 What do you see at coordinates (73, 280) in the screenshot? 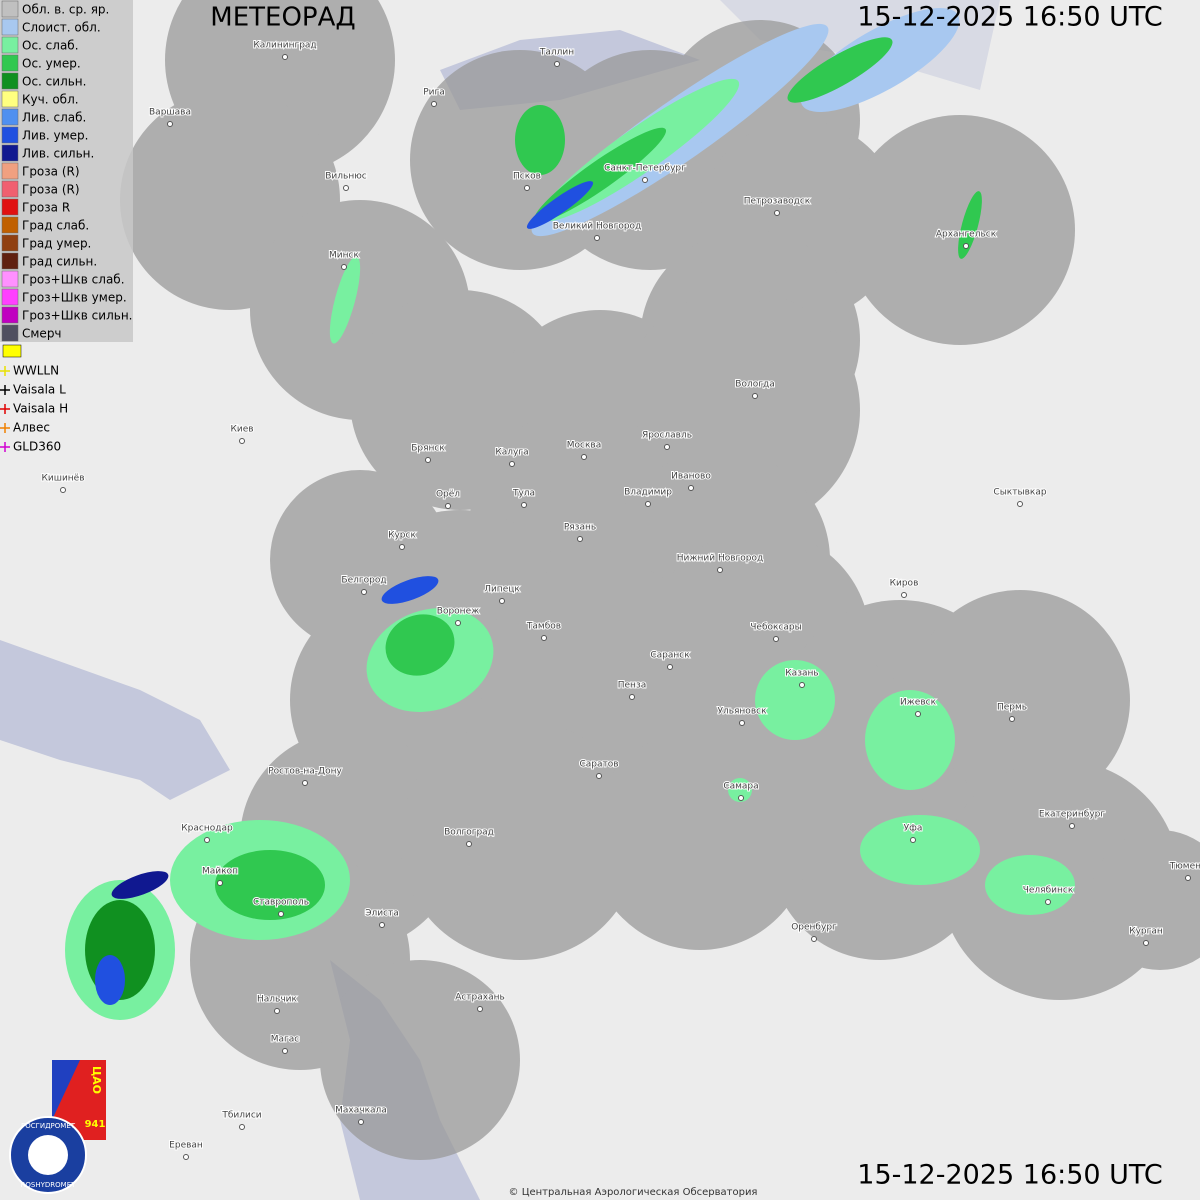
I see `legend-label: Гроз+Шкв слаб.` at bounding box center [73, 280].